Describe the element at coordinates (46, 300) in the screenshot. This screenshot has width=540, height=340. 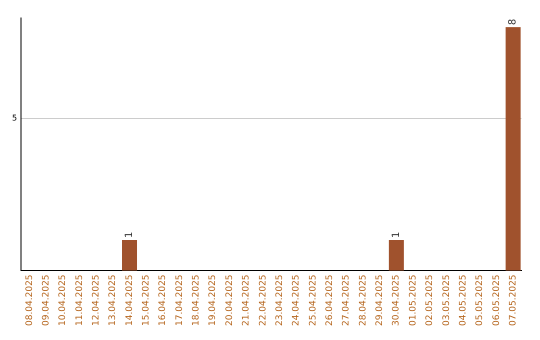
I see `x-tick-label: 09.04.2025` at that location.